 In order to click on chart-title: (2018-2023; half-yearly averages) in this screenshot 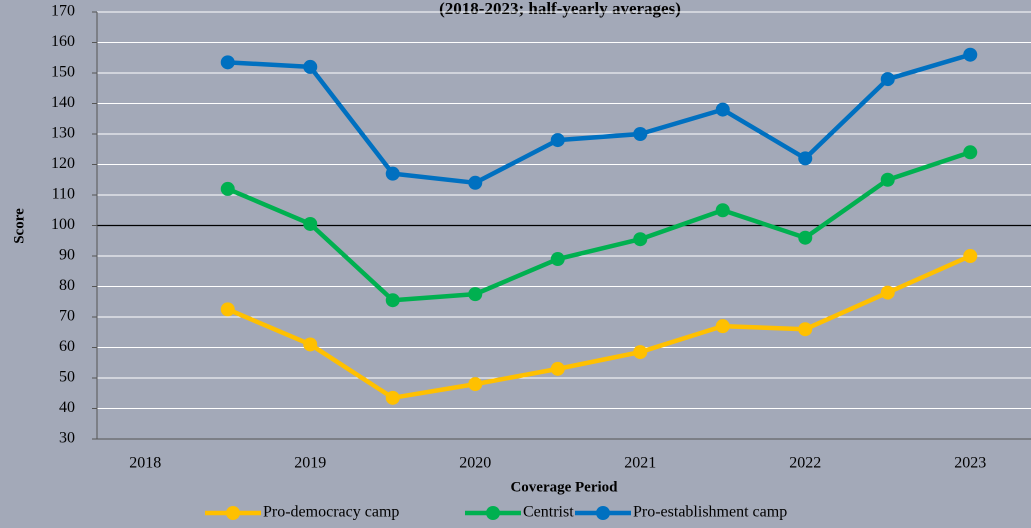, I will do `click(560, 9)`.